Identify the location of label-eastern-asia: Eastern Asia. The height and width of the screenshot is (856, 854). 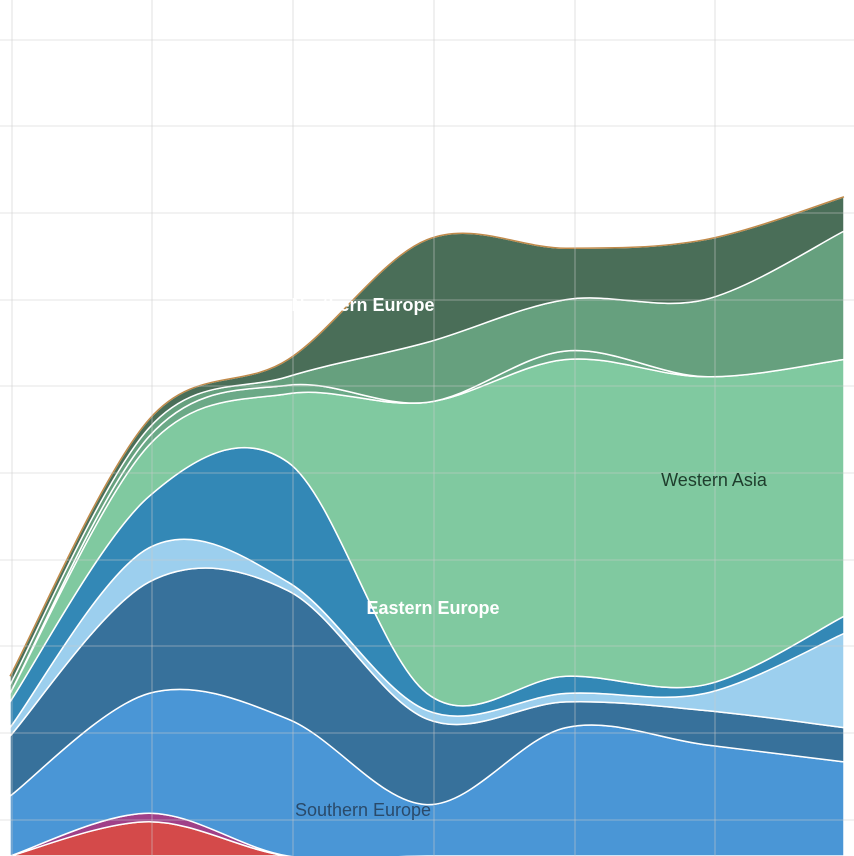
(644, 157).